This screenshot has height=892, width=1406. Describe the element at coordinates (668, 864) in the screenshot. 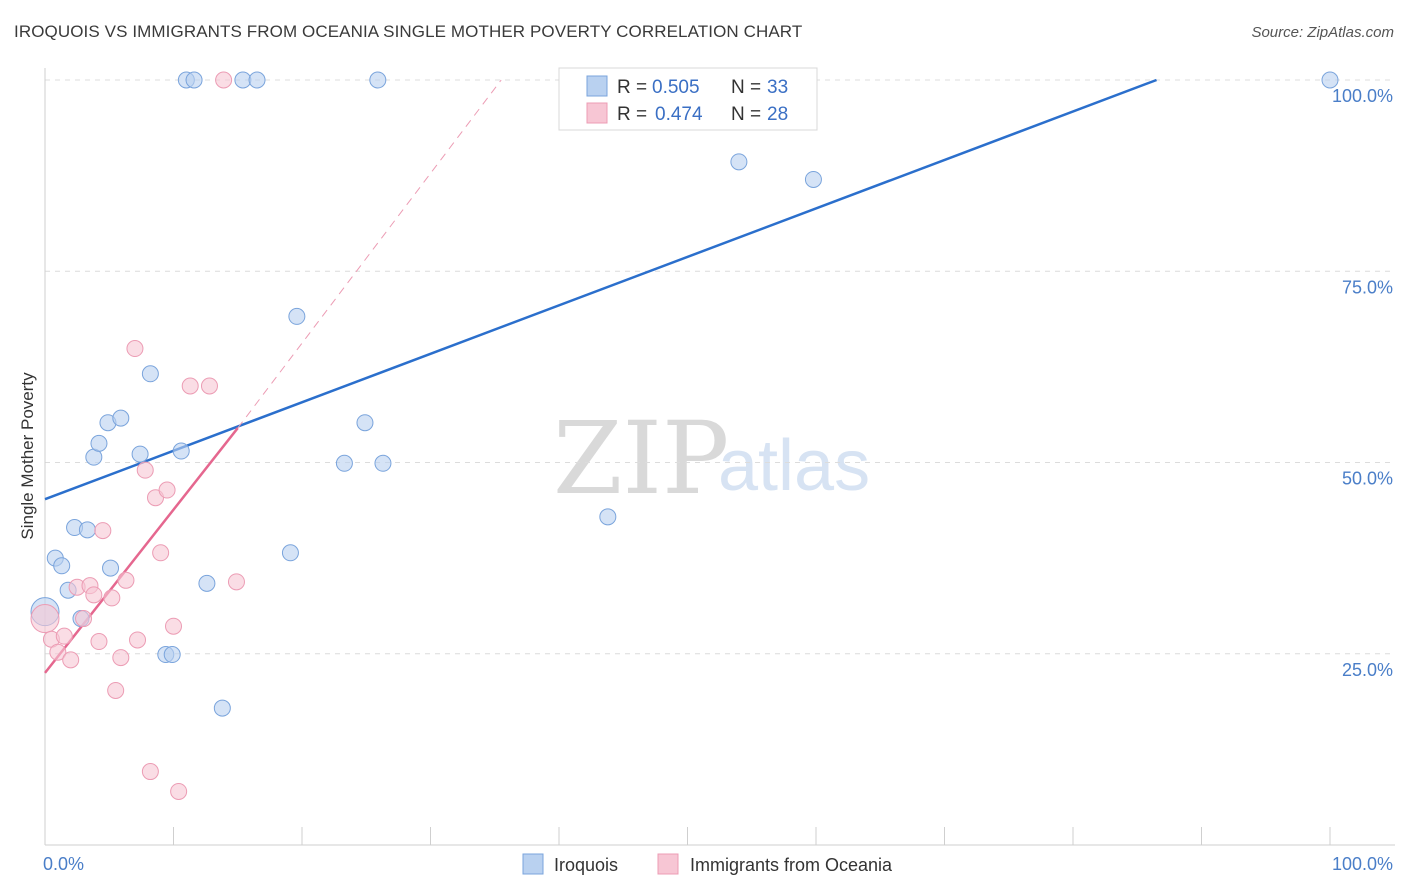

I see `bottom-legend-swatch-oceania` at that location.